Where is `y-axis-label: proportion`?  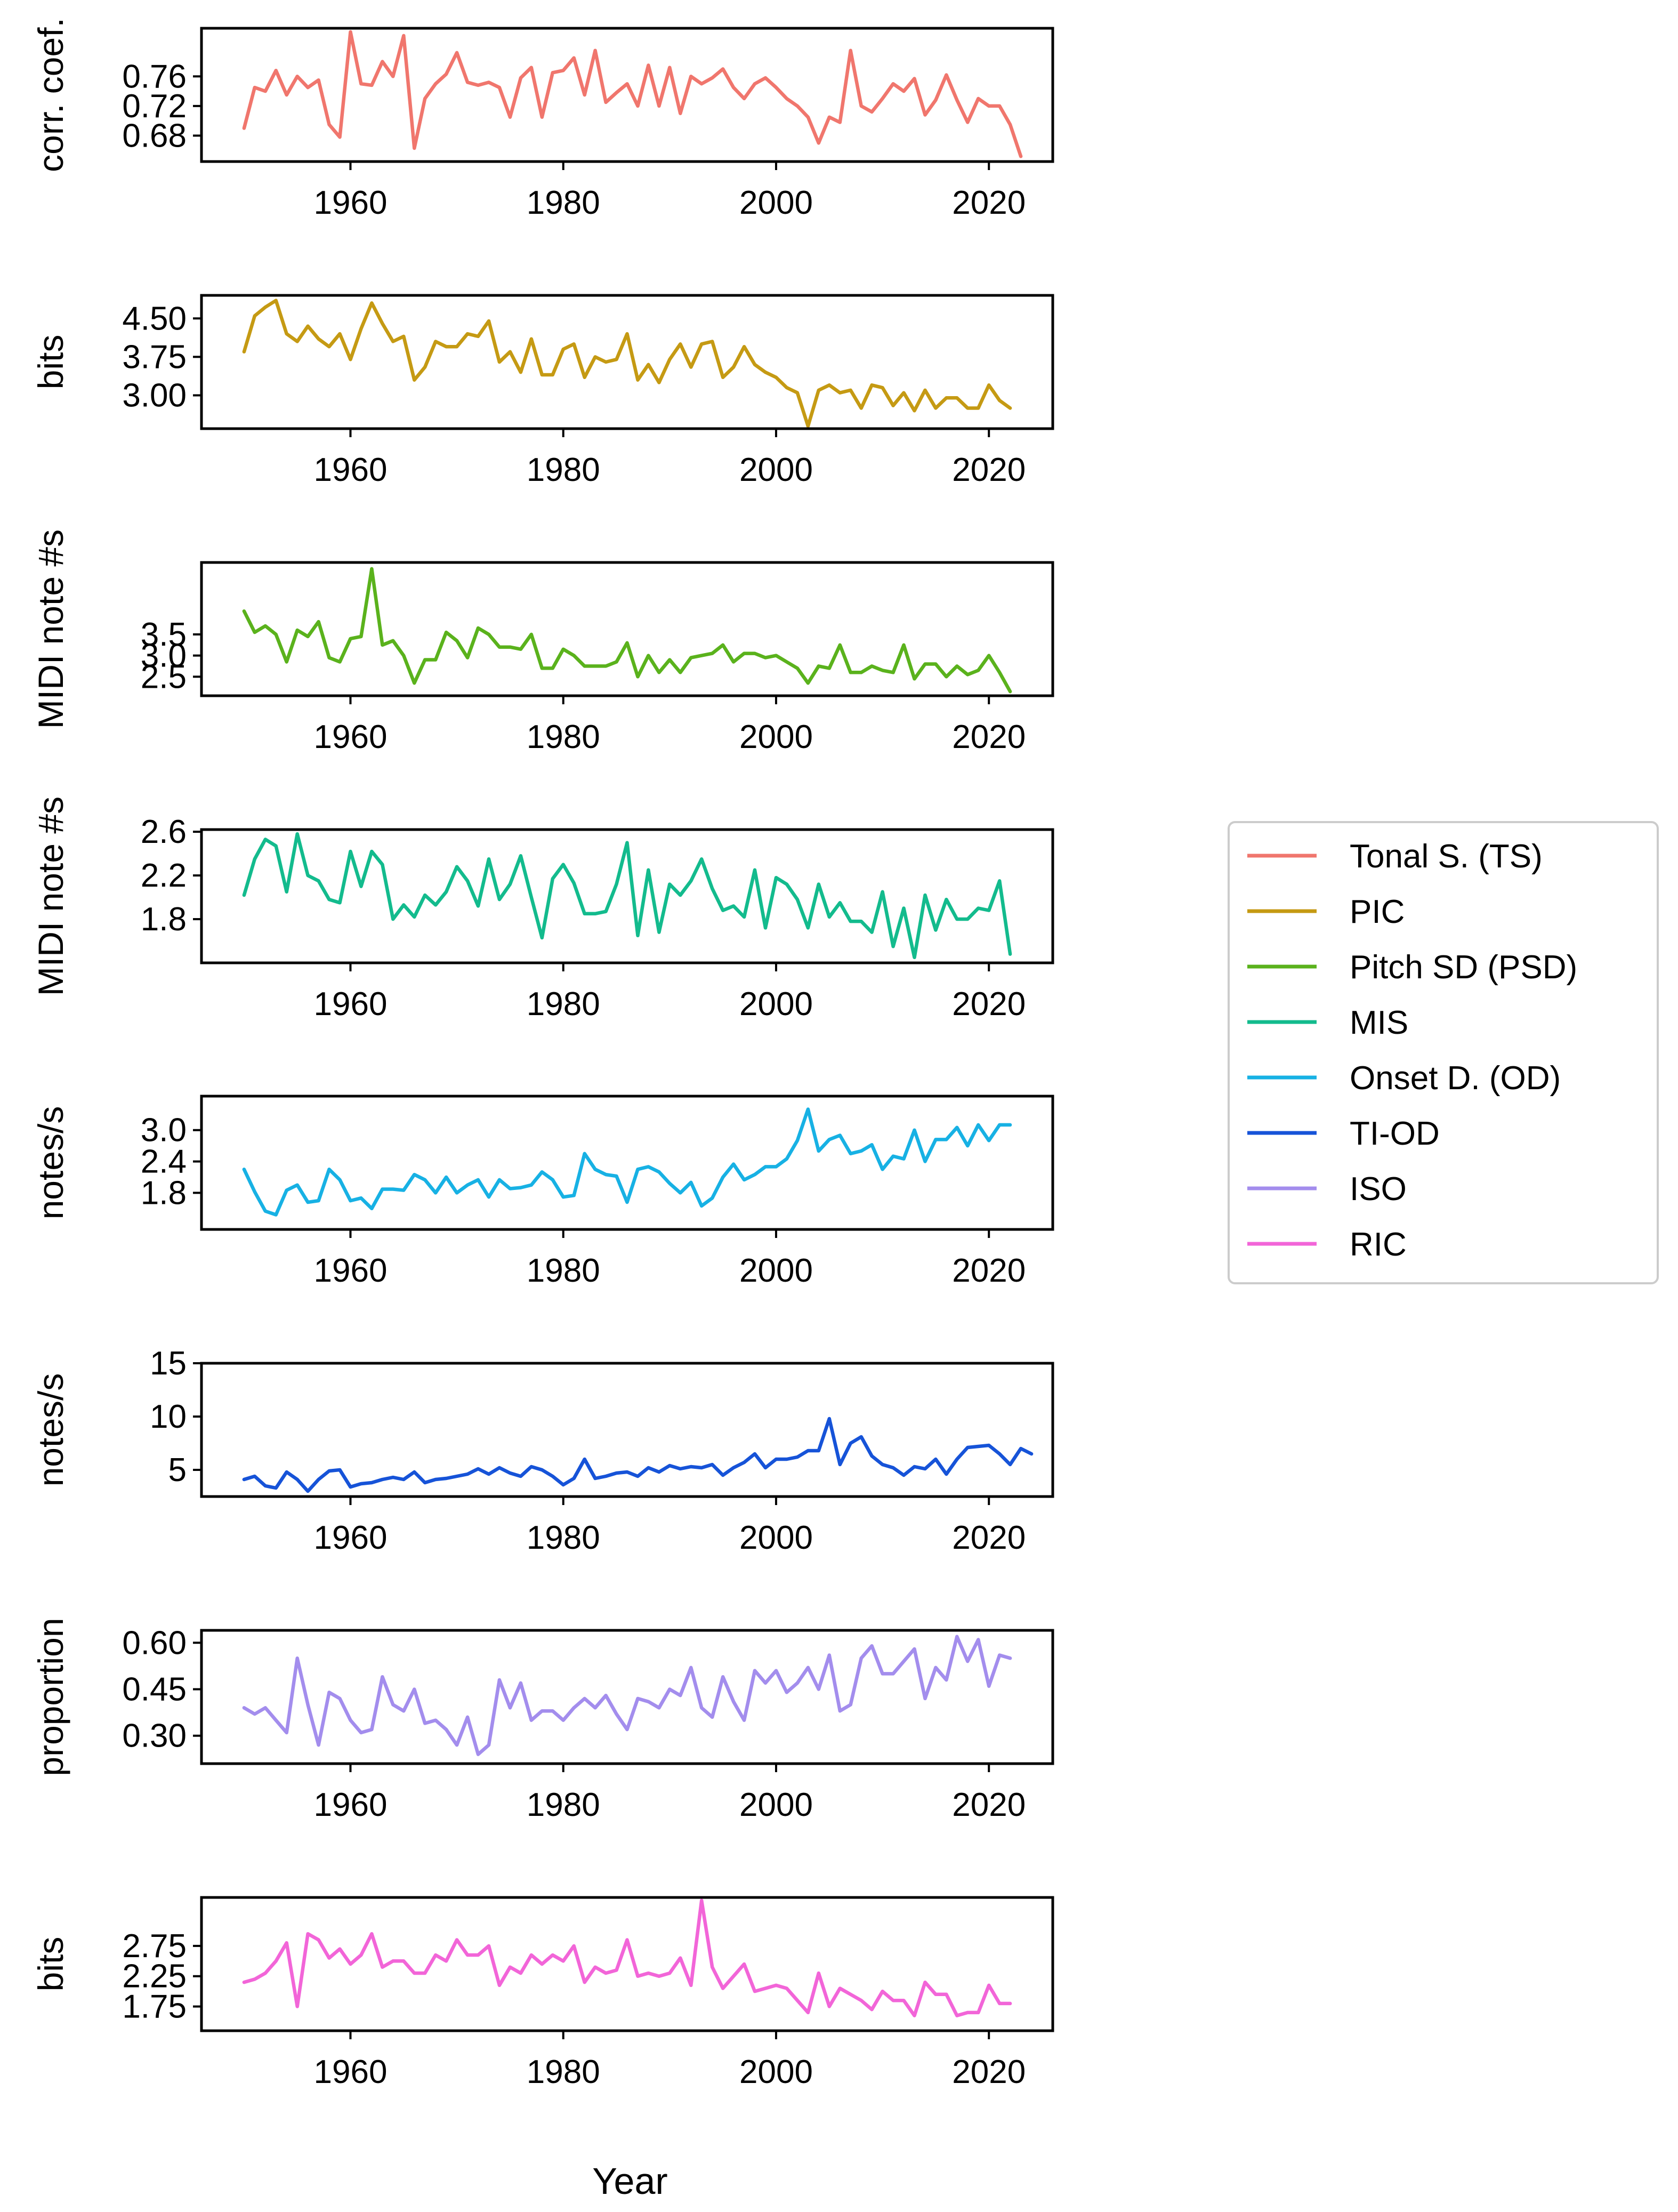
y-axis-label: proportion is located at coordinates (50, 1697).